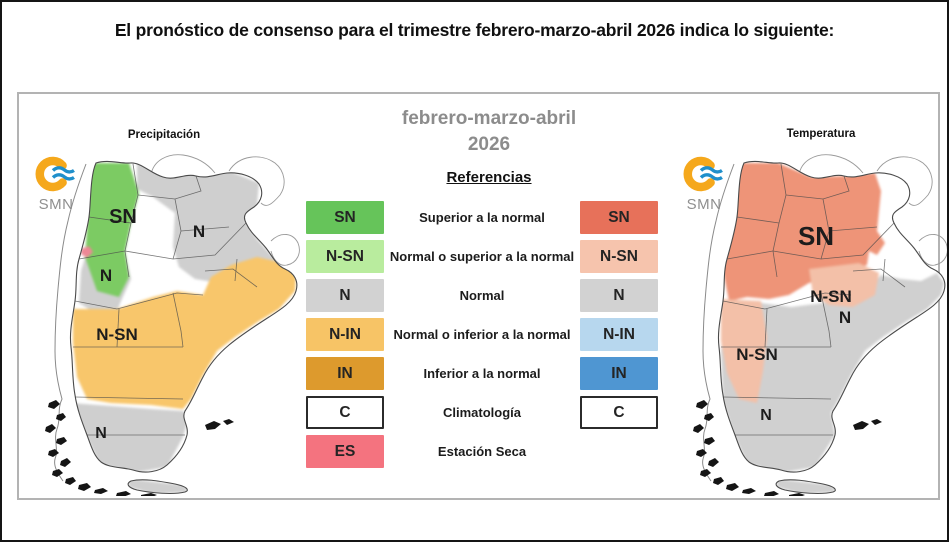  What do you see at coordinates (345, 451) in the screenshot?
I see `precip-swatch-es: ES` at bounding box center [345, 451].